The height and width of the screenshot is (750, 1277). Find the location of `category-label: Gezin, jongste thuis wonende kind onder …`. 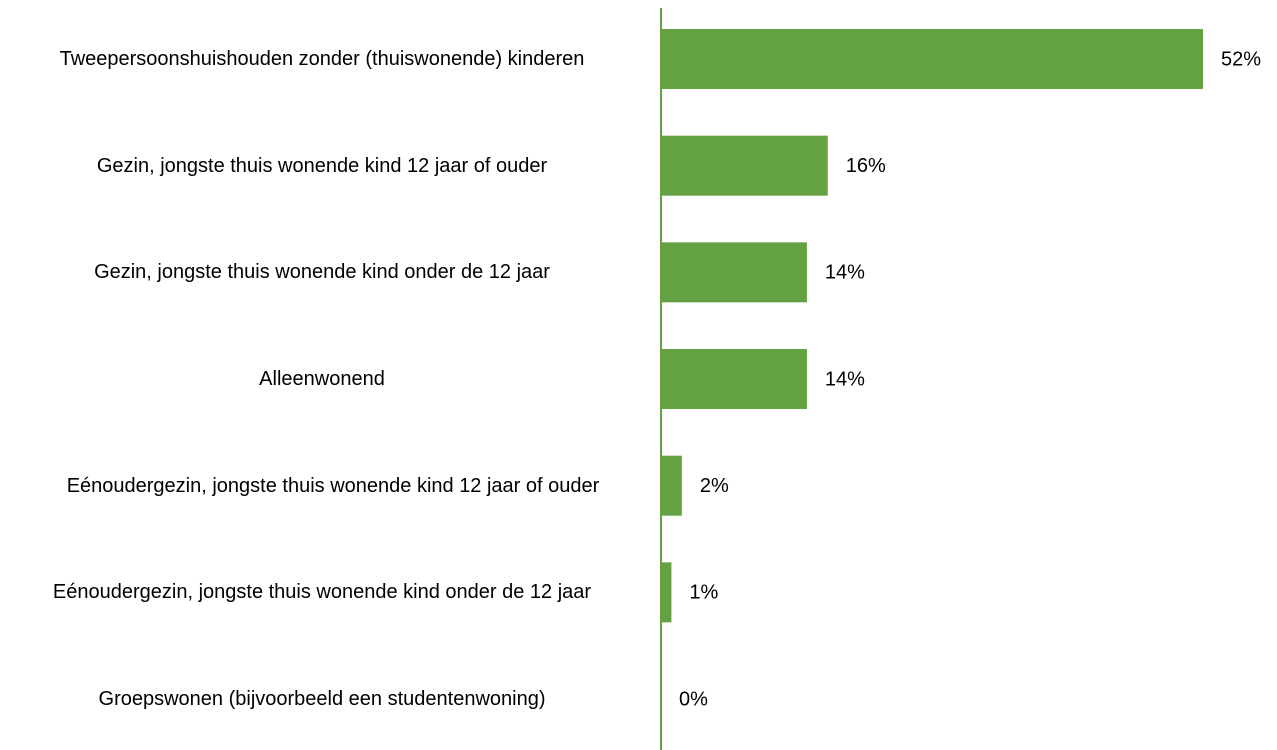

category-label: Gezin, jongste thuis wonende kind onder … is located at coordinates (322, 272).